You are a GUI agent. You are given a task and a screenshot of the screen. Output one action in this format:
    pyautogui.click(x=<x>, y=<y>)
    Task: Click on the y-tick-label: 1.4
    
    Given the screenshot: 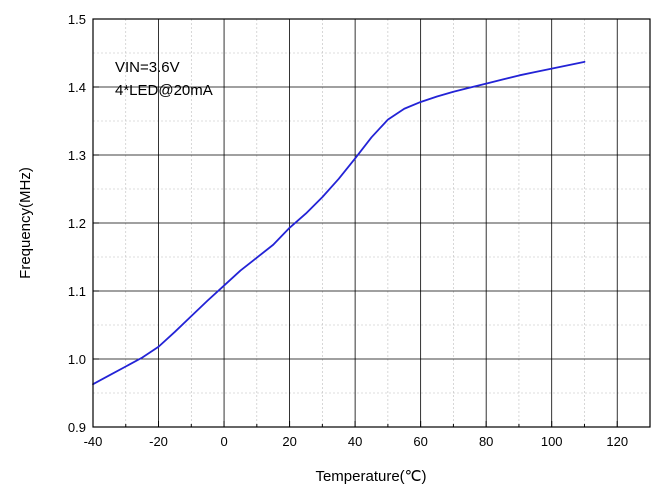 What is the action you would take?
    pyautogui.click(x=77, y=87)
    